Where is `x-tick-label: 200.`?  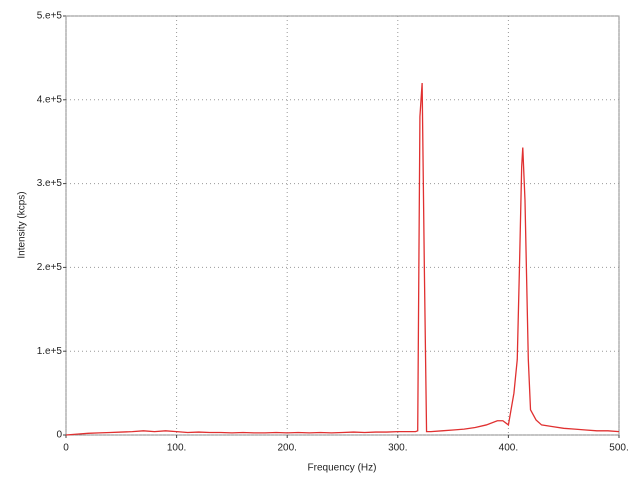 x-tick-label: 200. is located at coordinates (286, 448).